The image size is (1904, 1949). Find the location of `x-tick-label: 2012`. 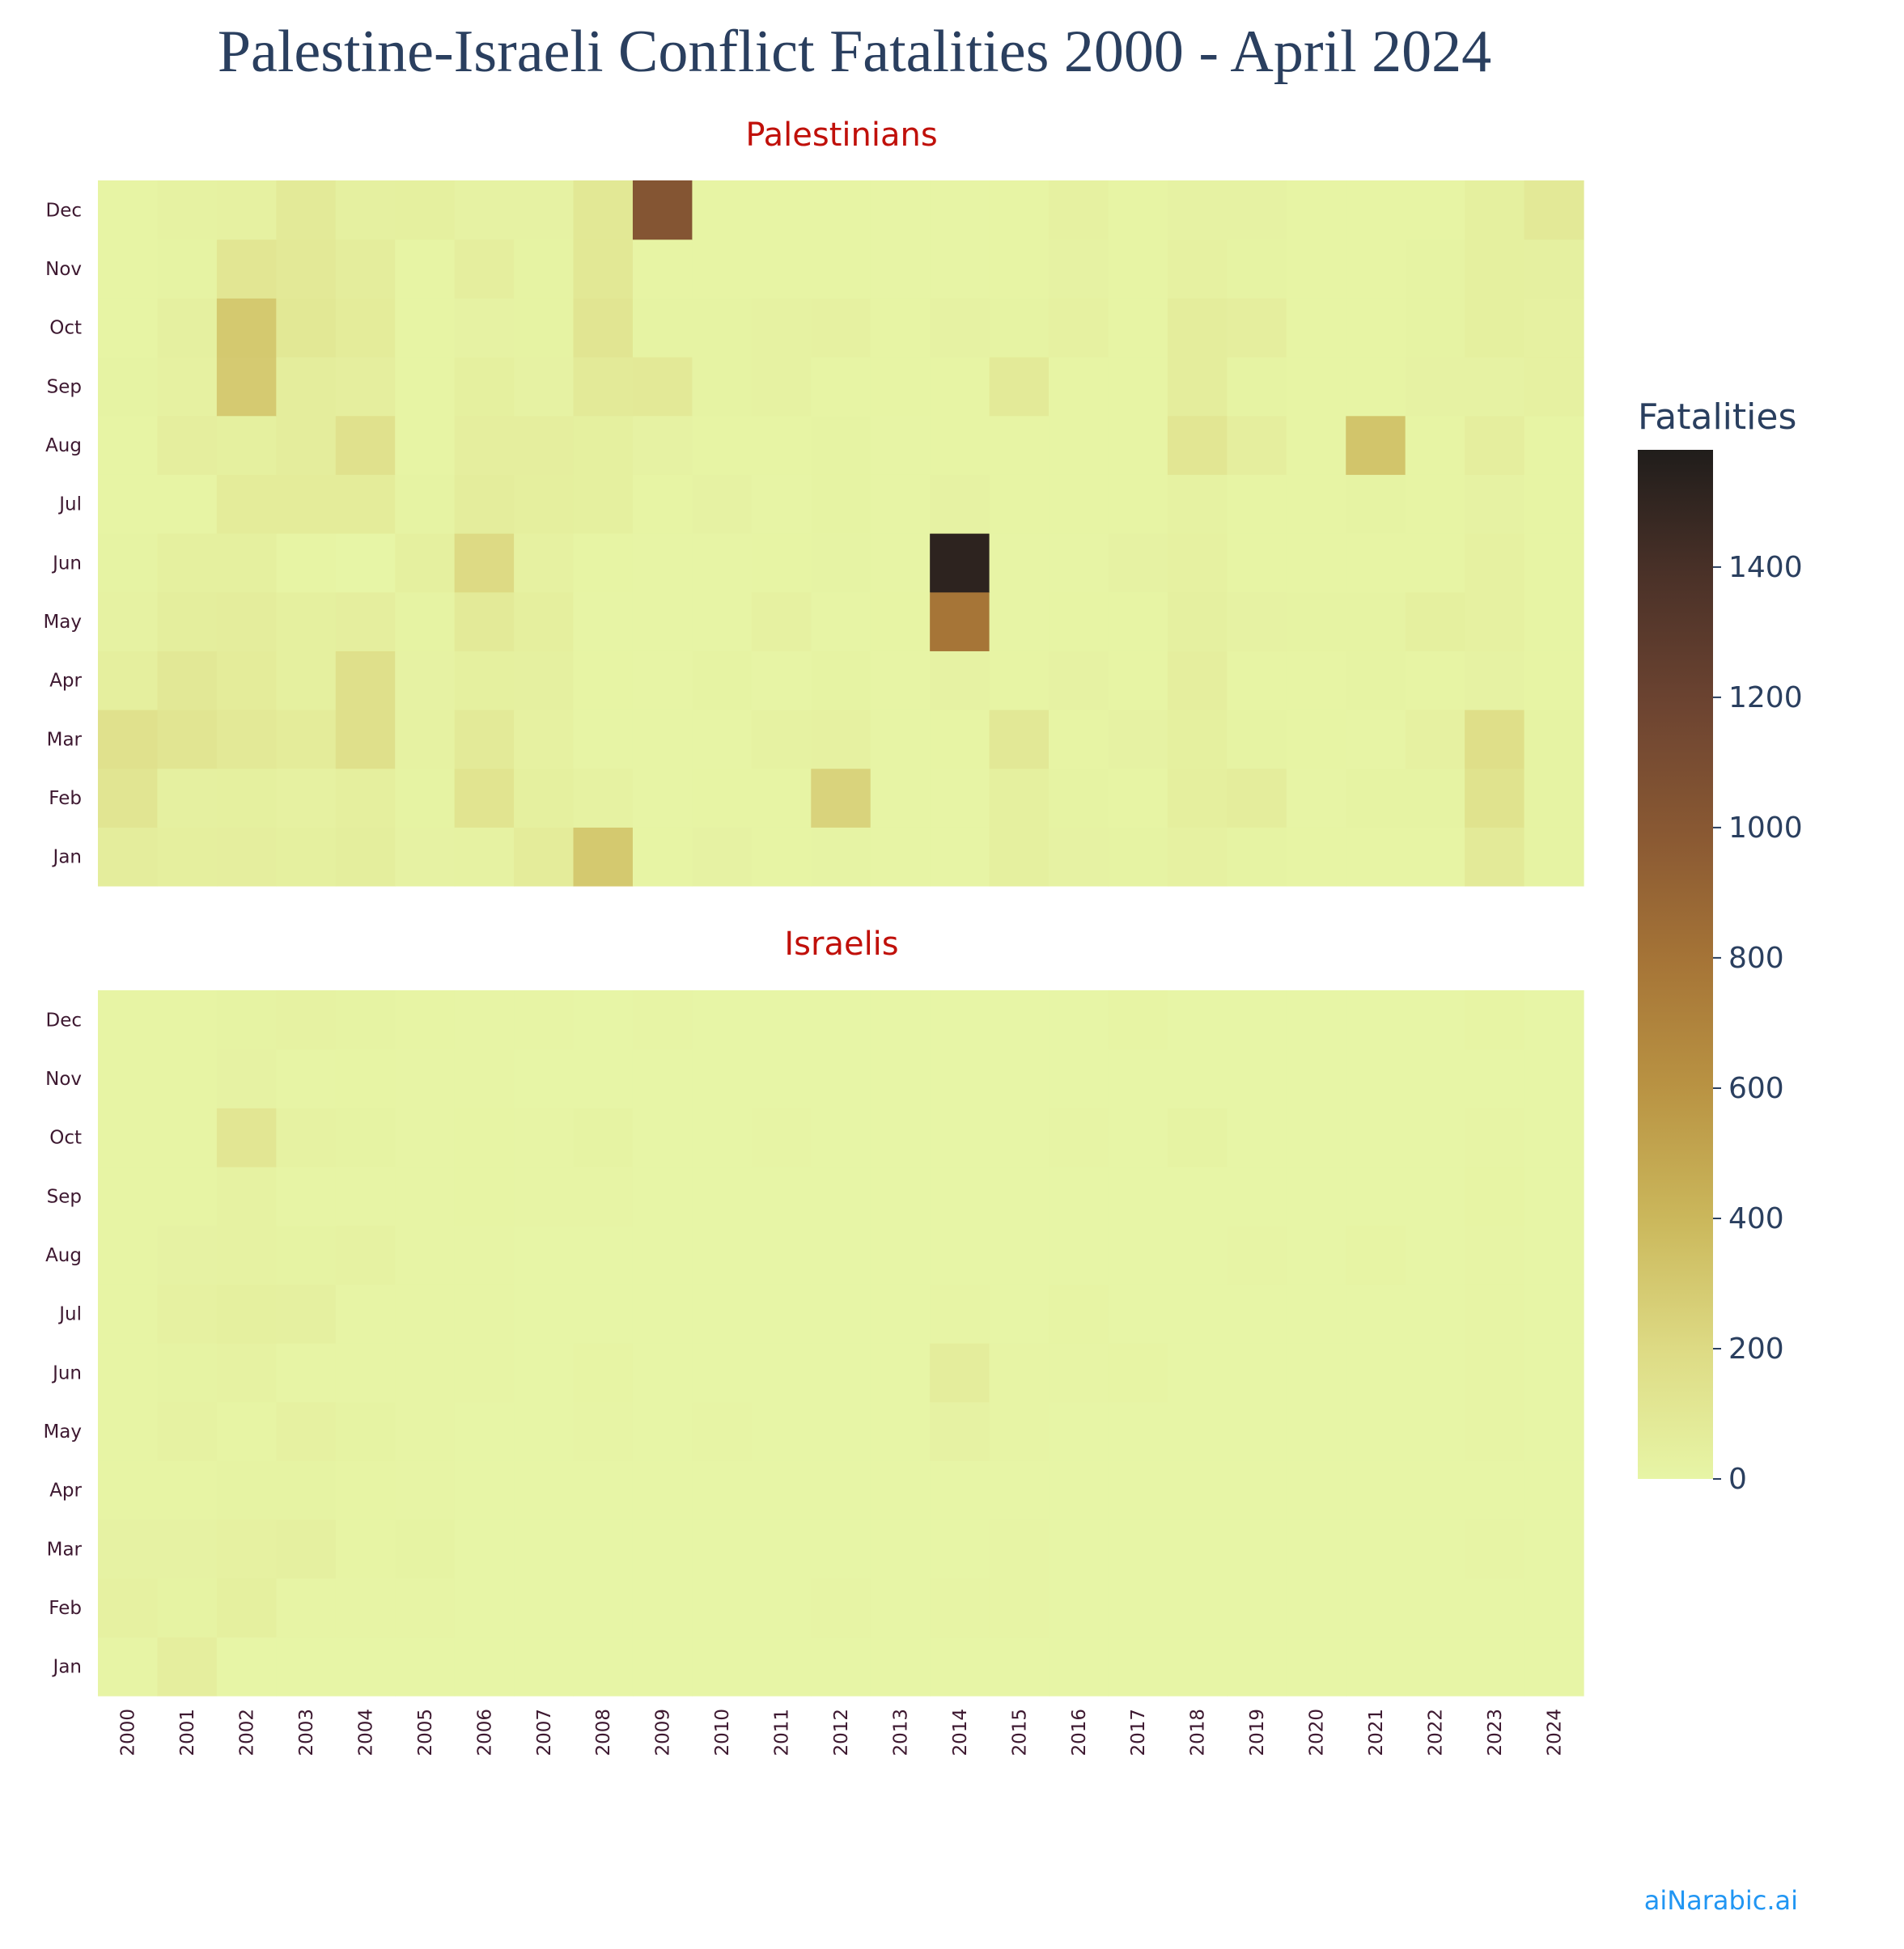

x-tick-label: 2012 is located at coordinates (841, 1732).